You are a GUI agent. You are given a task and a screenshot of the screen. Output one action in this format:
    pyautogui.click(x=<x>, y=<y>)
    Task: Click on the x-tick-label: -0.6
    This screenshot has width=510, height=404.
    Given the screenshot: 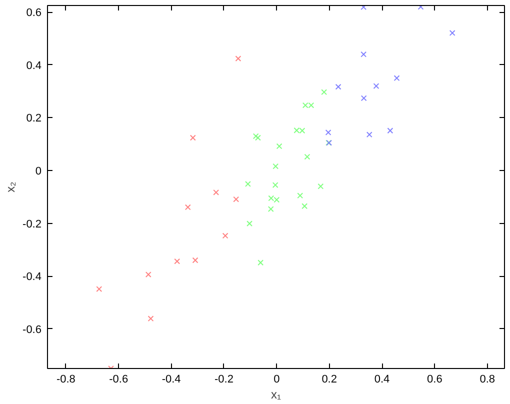 What is the action you would take?
    pyautogui.click(x=118, y=380)
    